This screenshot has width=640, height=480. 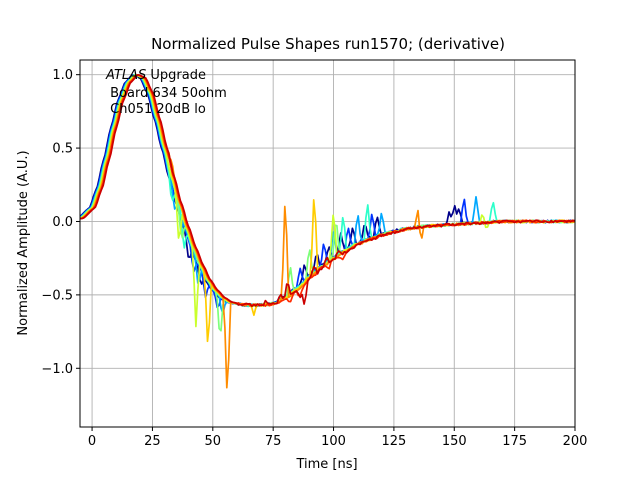 What do you see at coordinates (326, 464) in the screenshot?
I see `x-axis-label: Time [ns]` at bounding box center [326, 464].